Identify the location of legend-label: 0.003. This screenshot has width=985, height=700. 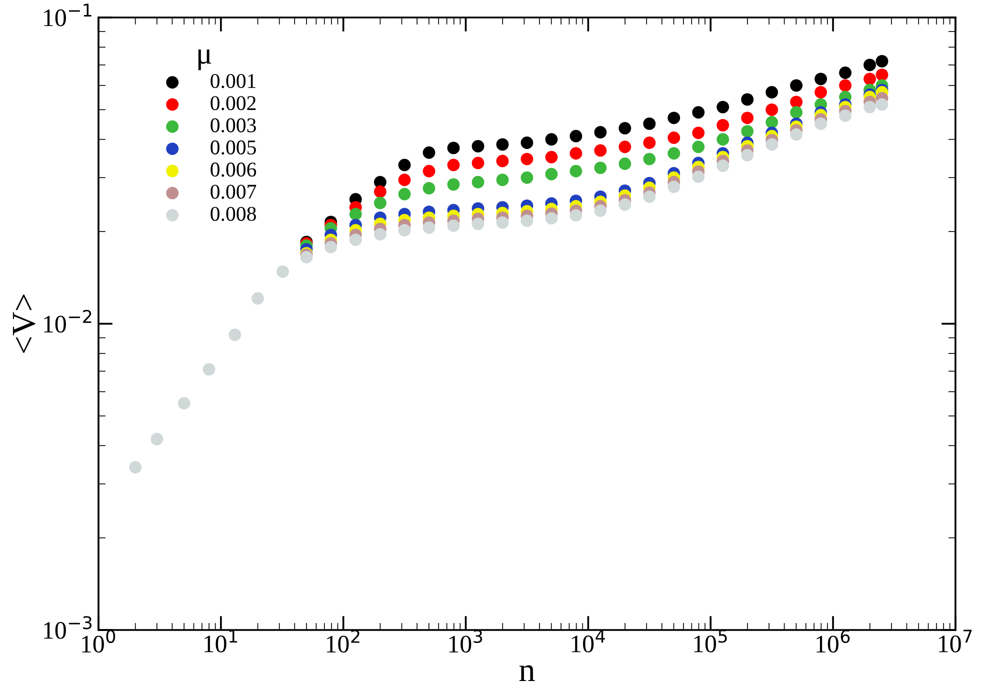
(233, 125).